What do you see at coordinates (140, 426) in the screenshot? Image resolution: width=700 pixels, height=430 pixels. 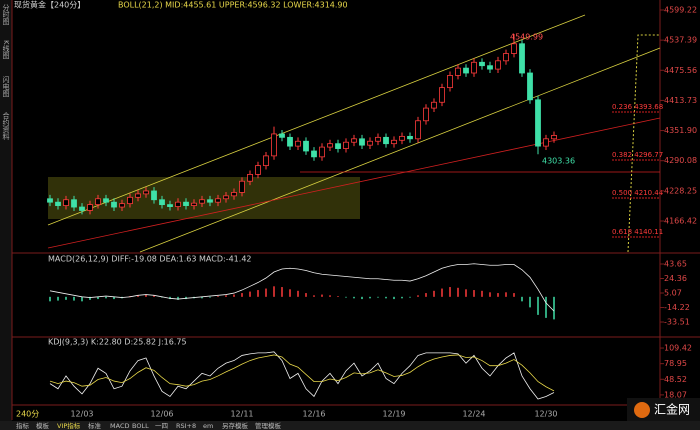 I see `bottom-tab: BOLL` at bounding box center [140, 426].